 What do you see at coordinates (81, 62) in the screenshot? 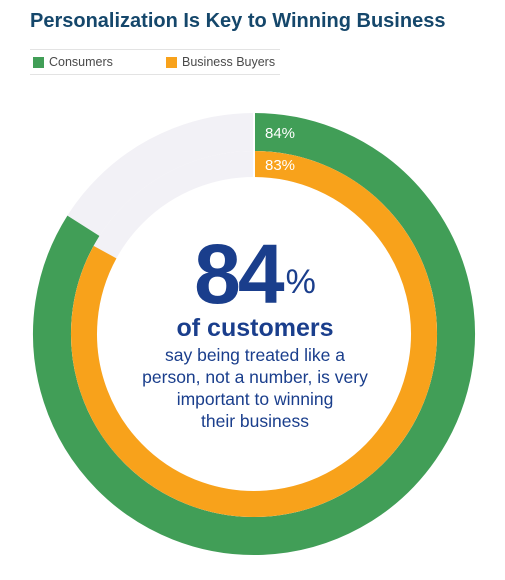
I see `legend-label-consumers: Consumers` at bounding box center [81, 62].